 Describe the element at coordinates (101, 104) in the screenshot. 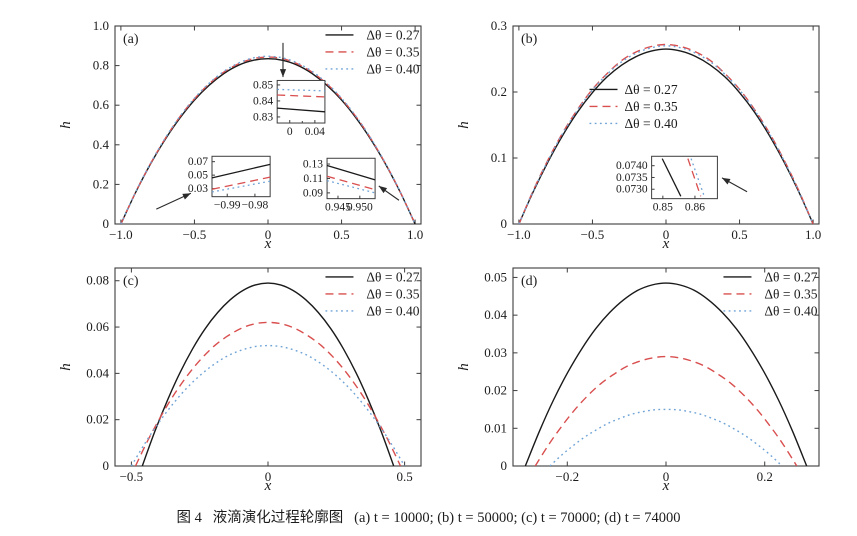

I see `y-tick-label: 0.6` at that location.